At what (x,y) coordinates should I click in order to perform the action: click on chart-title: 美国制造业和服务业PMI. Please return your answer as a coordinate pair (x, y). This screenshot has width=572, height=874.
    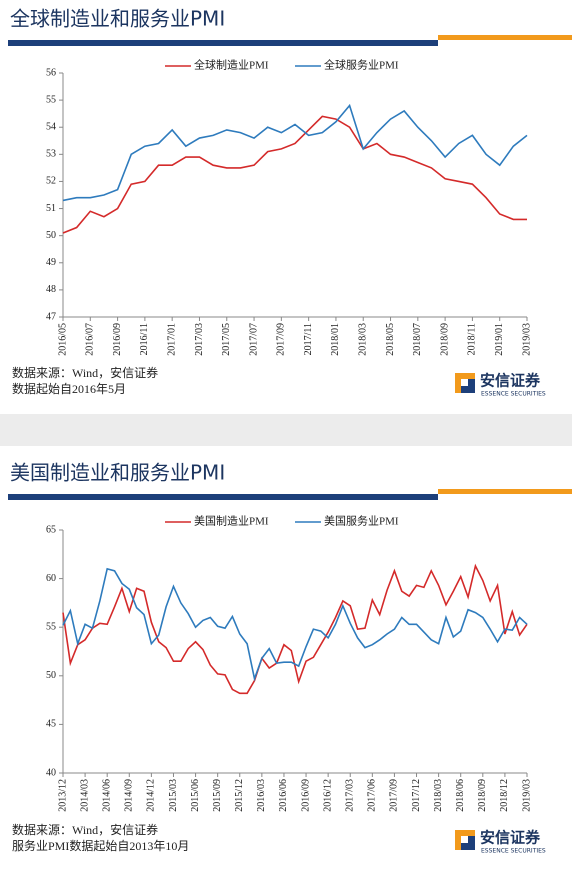
    Looking at the image, I should click on (117, 473).